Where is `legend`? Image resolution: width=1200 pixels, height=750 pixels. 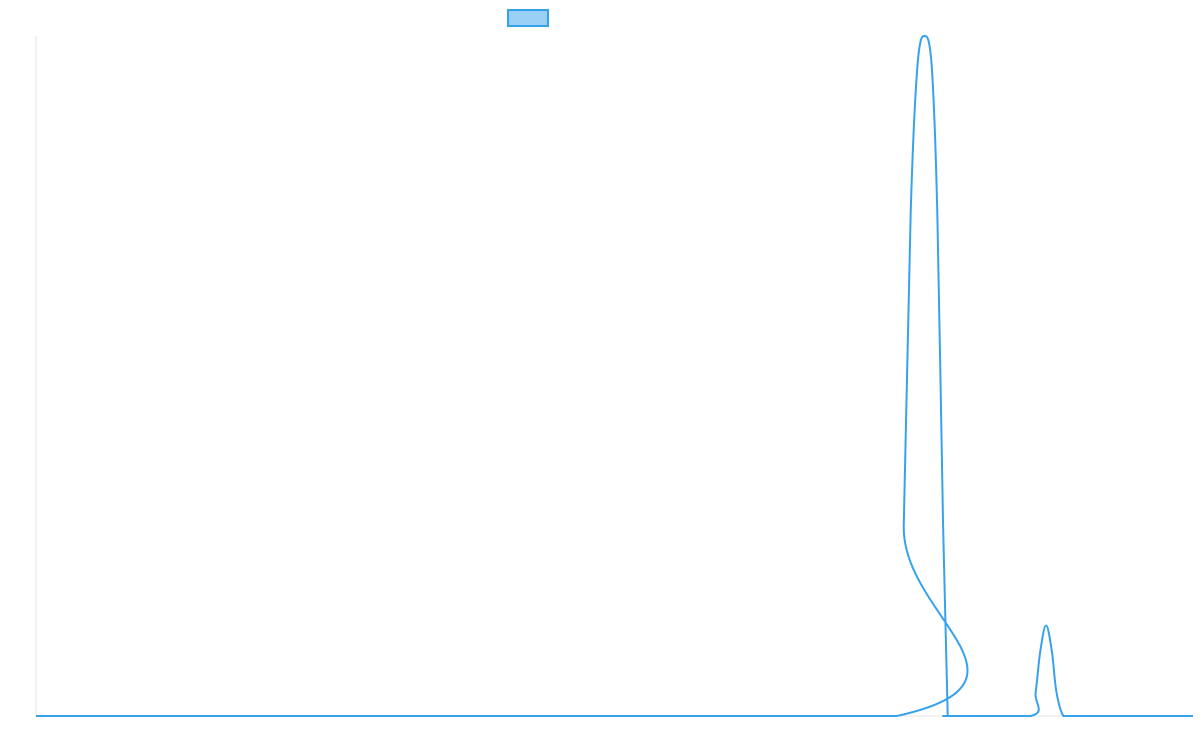 legend is located at coordinates (528, 18).